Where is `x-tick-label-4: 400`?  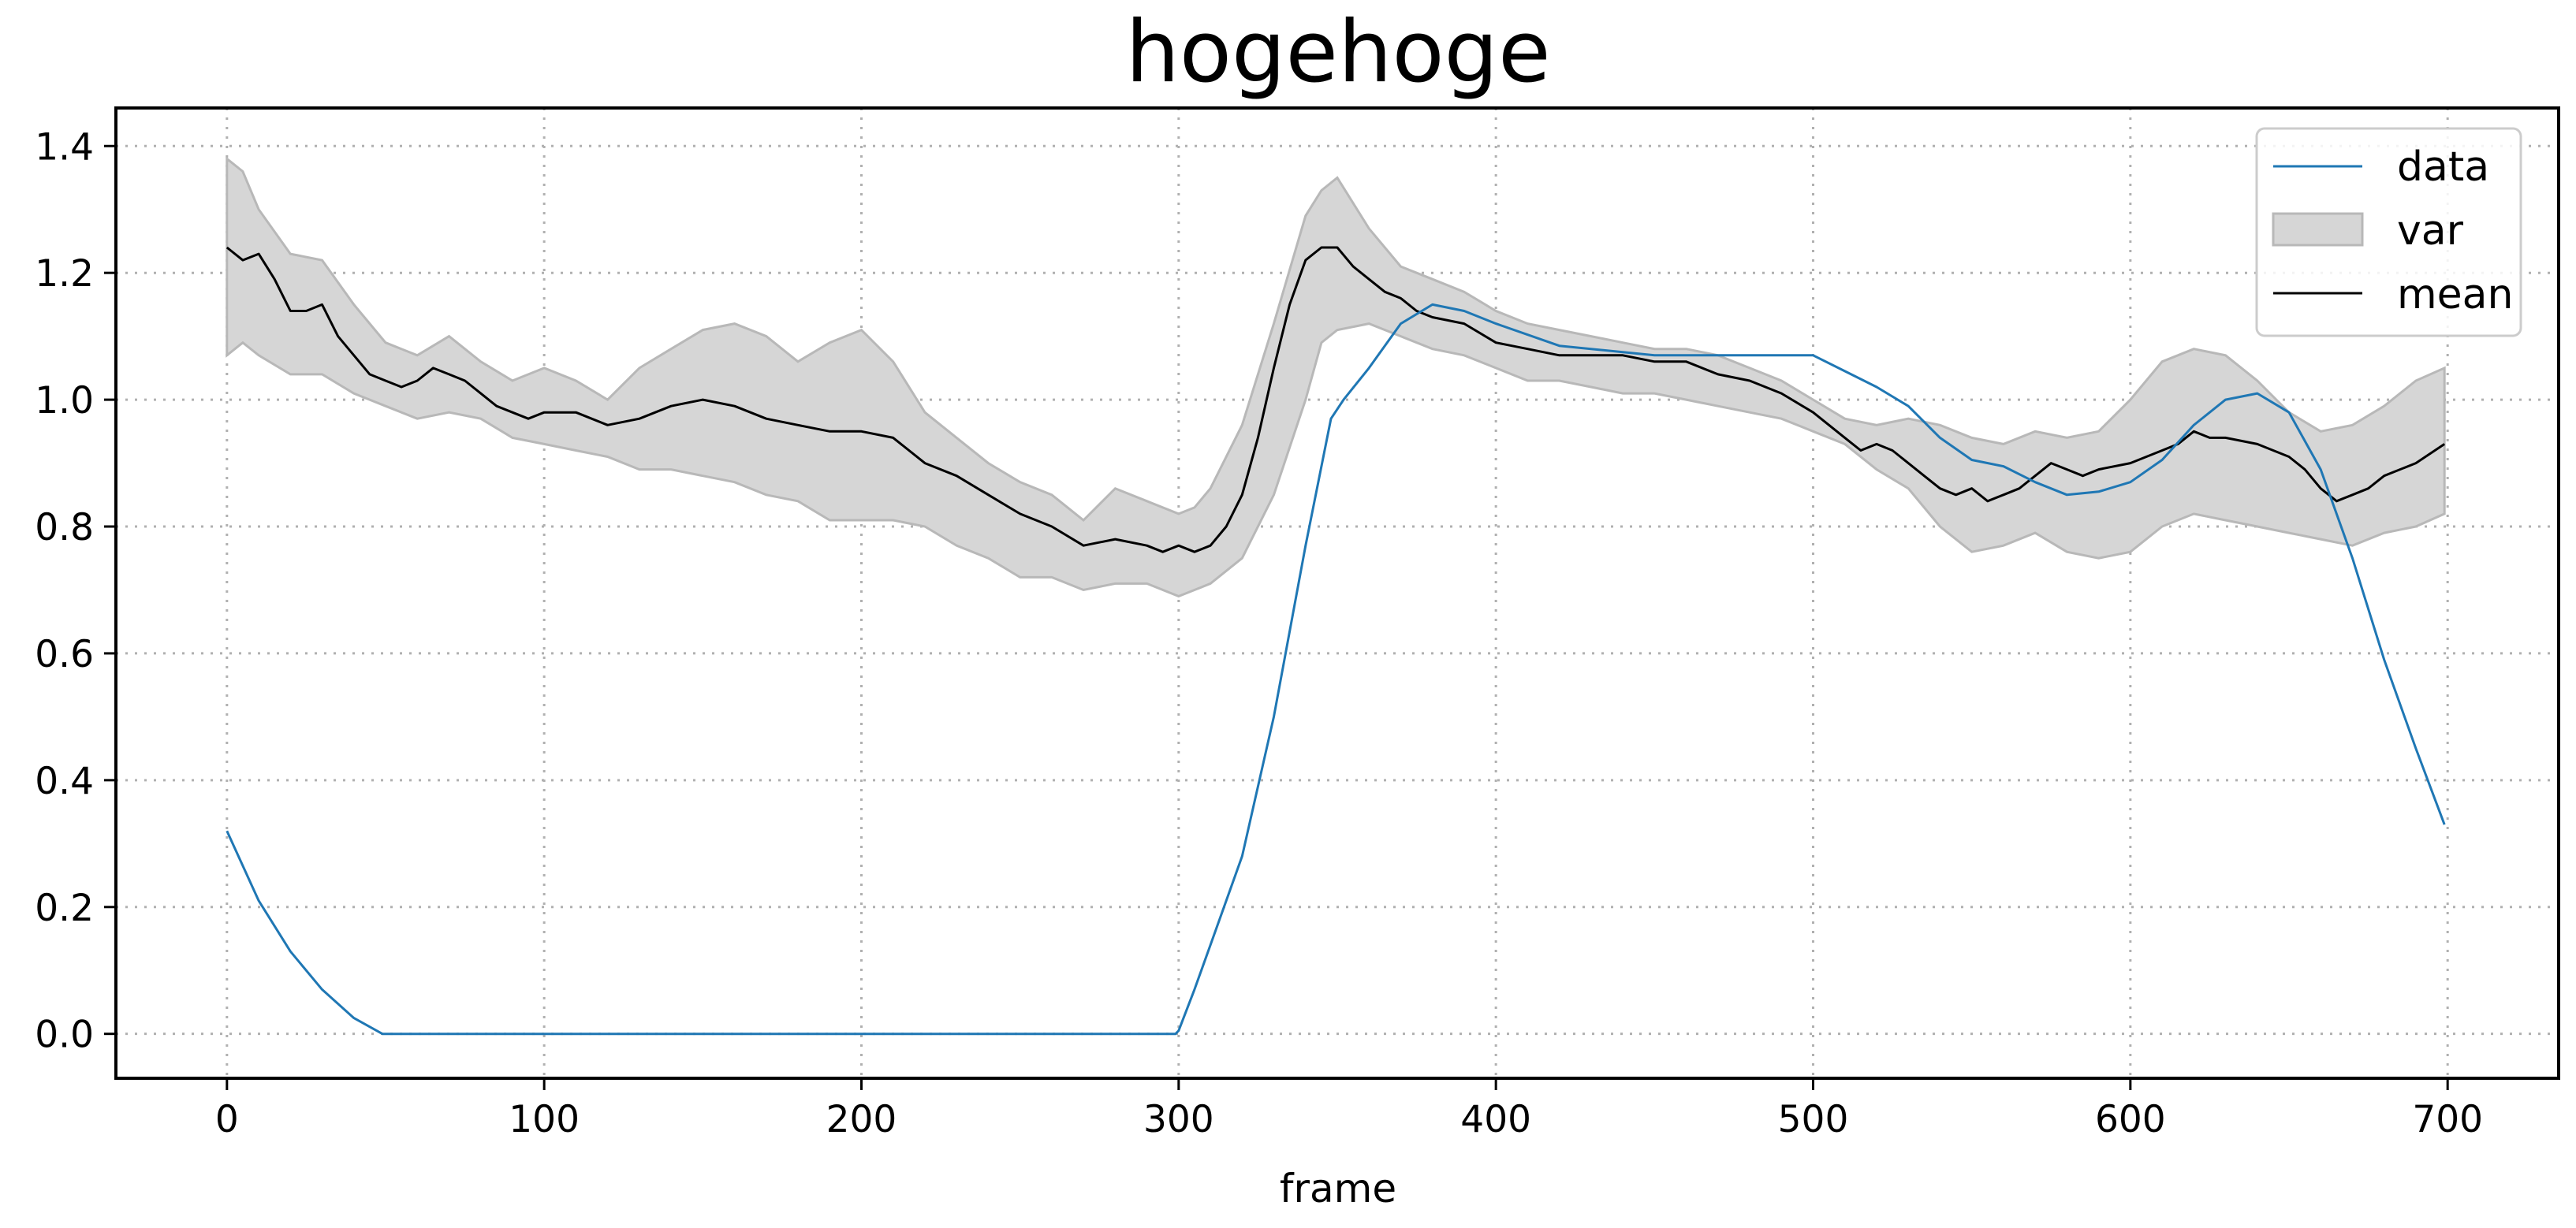 x-tick-label-4: 400 is located at coordinates (1496, 1119).